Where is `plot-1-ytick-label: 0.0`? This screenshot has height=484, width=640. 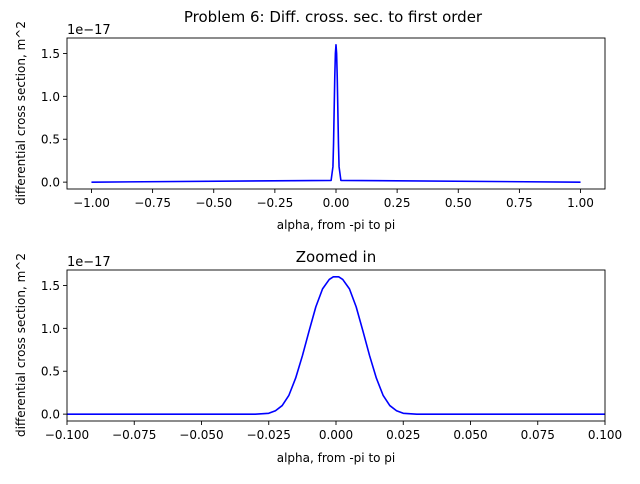 plot-1-ytick-label: 0.0 is located at coordinates (50, 183).